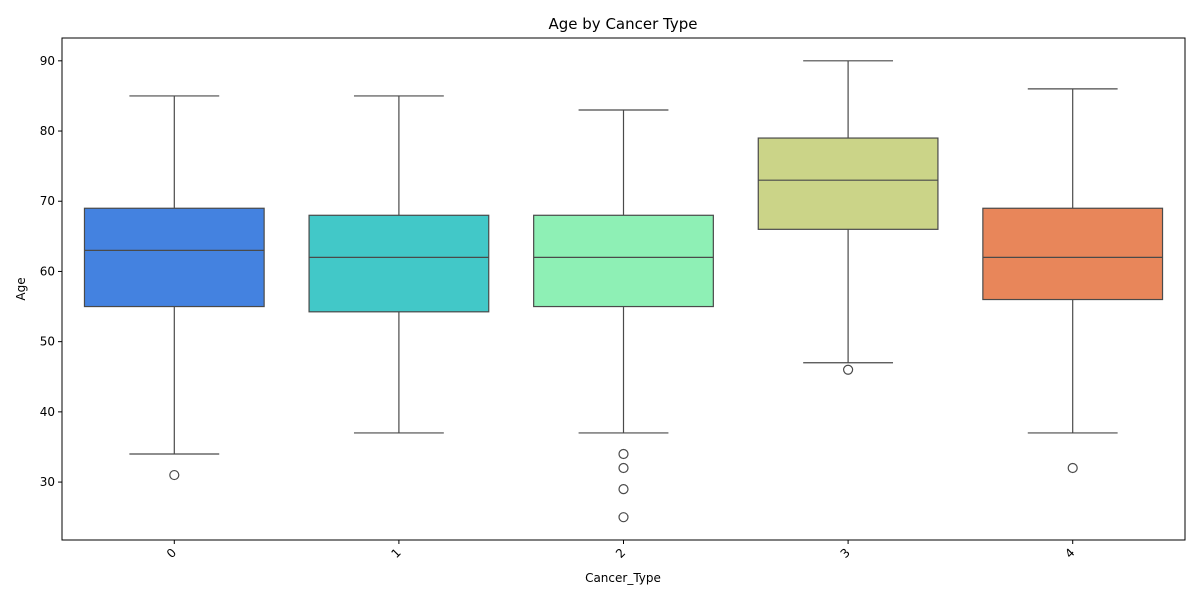 The image size is (1200, 600). Describe the element at coordinates (620, 553) in the screenshot. I see `x-tick-label: 2` at that location.